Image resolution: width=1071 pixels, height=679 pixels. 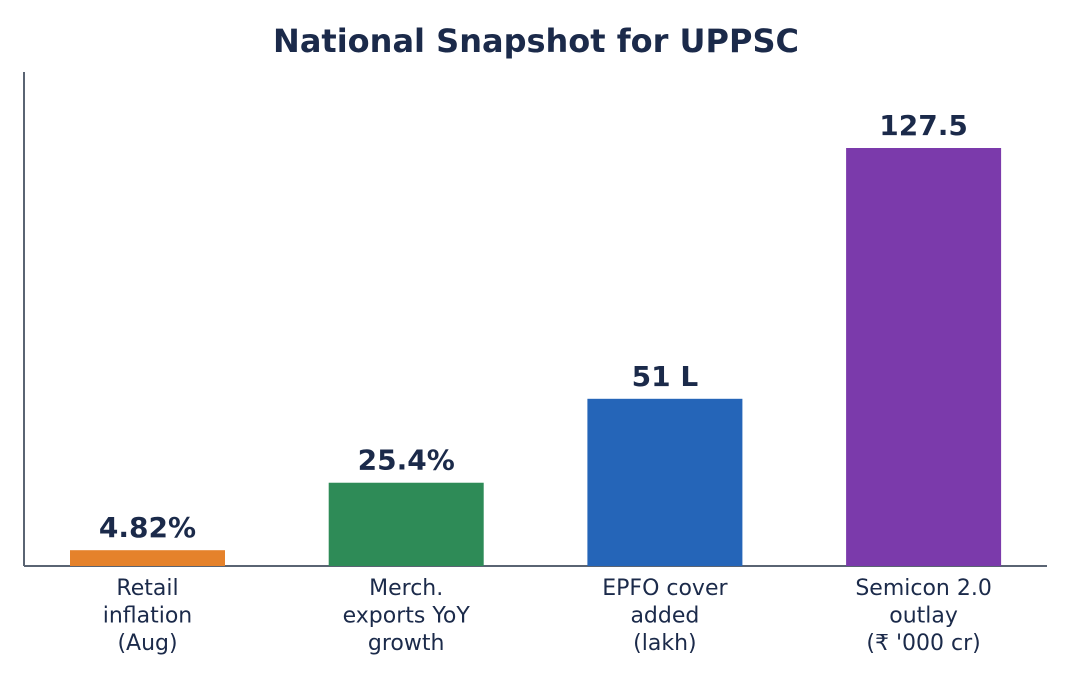 I want to click on x-tick-label-2-line-1: Merch., so click(x=406, y=588).